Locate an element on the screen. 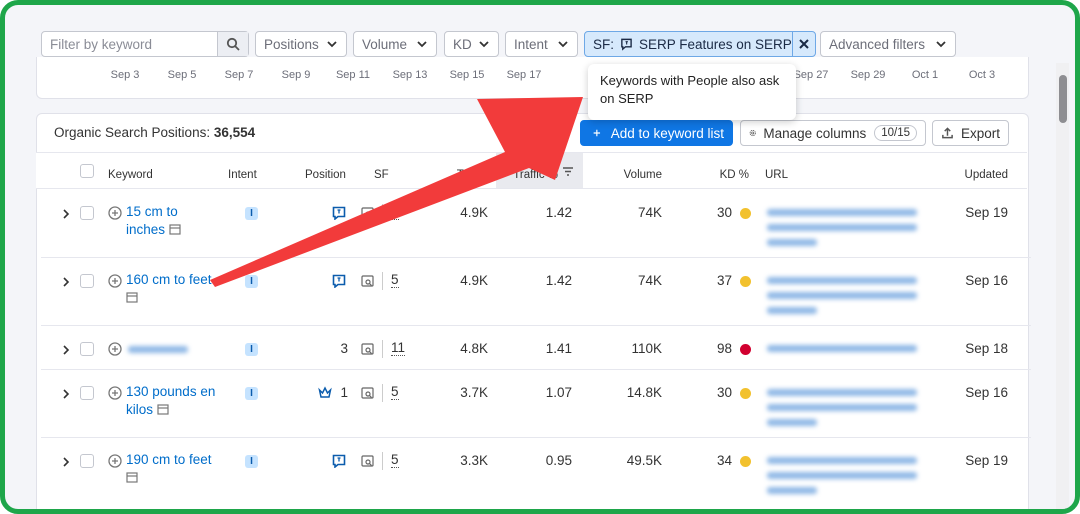 This screenshot has width=1080, height=514. sf-count: 11 is located at coordinates (398, 348).